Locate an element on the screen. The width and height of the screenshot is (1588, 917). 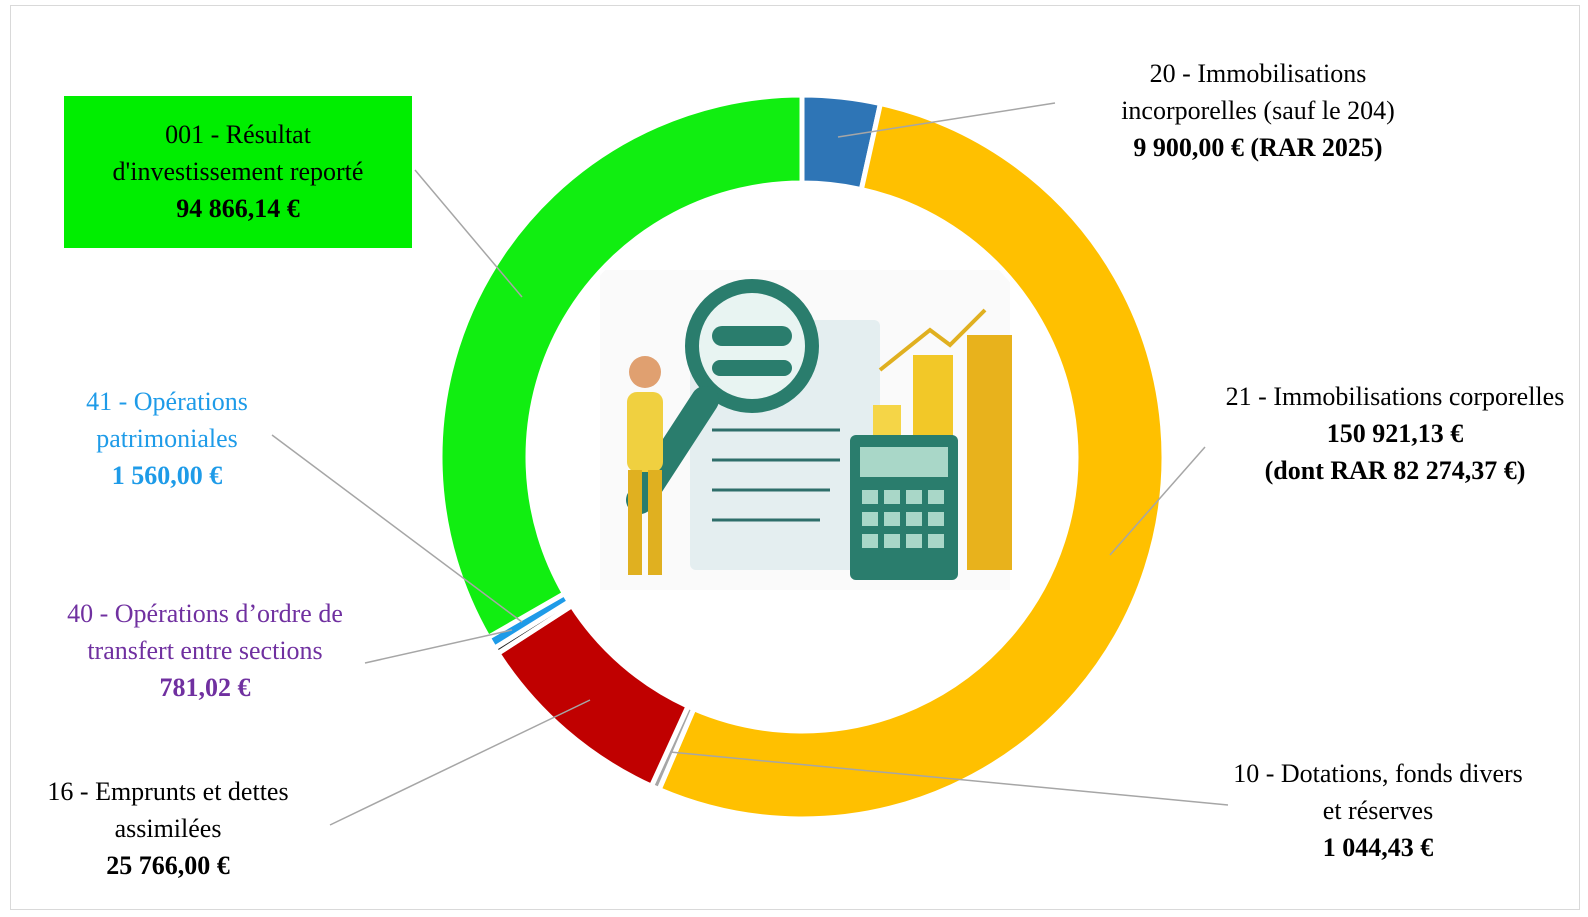
value-label: 1 044,43 € is located at coordinates (1378, 847).